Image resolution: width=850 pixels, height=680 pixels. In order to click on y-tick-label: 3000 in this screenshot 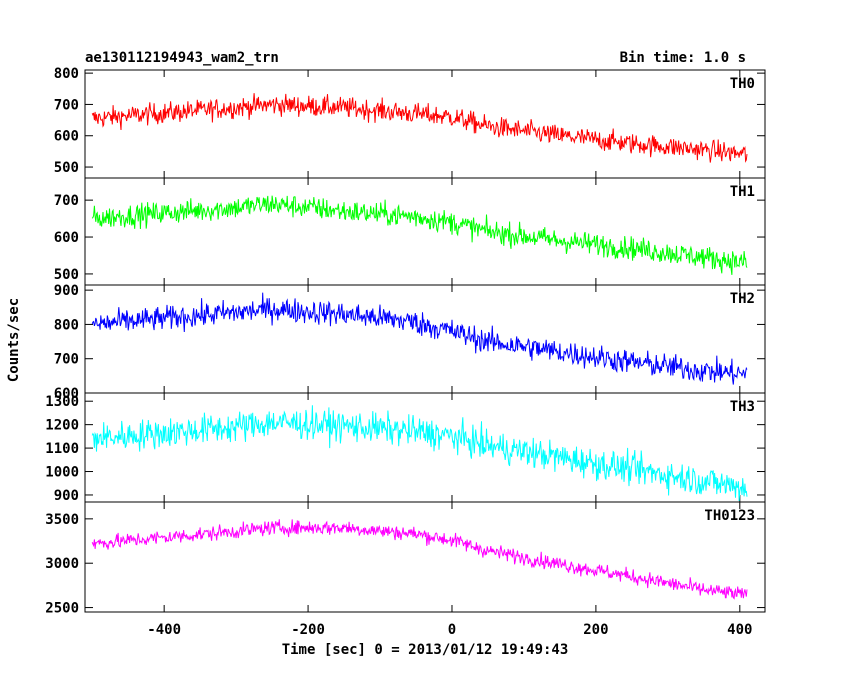, I will do `click(62, 564)`.